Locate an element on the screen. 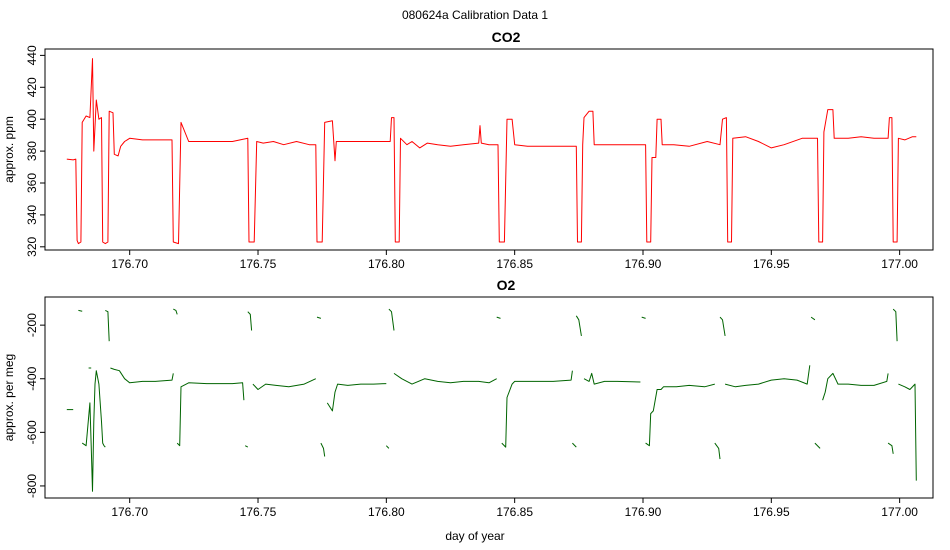 Image resolution: width=950 pixels, height=550 pixels. y-tick-label: 340 is located at coordinates (32, 215).